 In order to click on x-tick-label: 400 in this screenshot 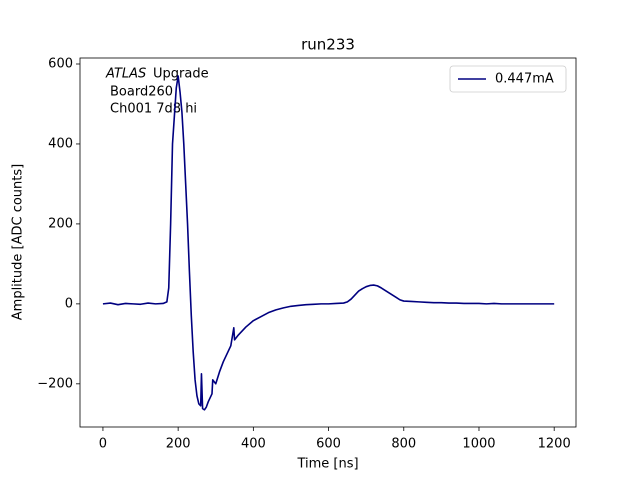, I will do `click(253, 444)`.